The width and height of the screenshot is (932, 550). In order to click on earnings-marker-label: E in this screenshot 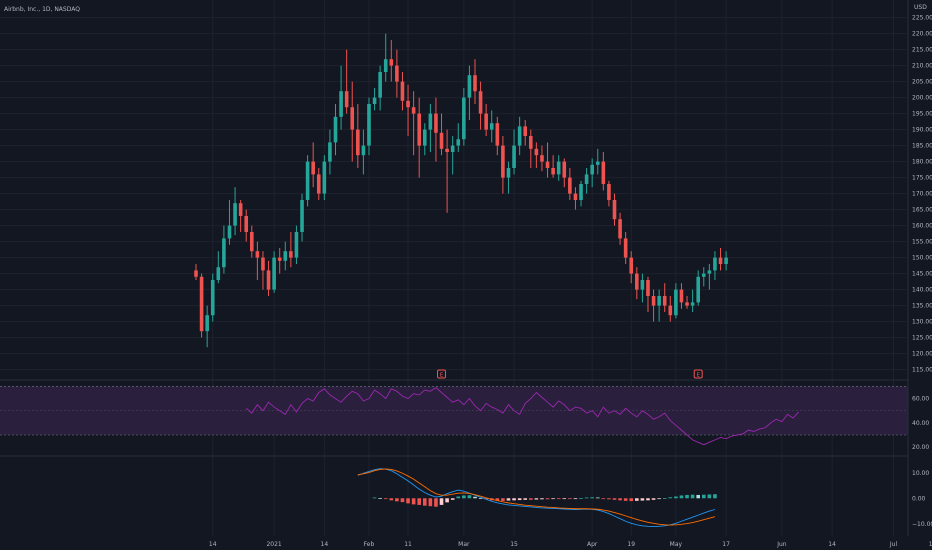, I will do `click(442, 376)`.